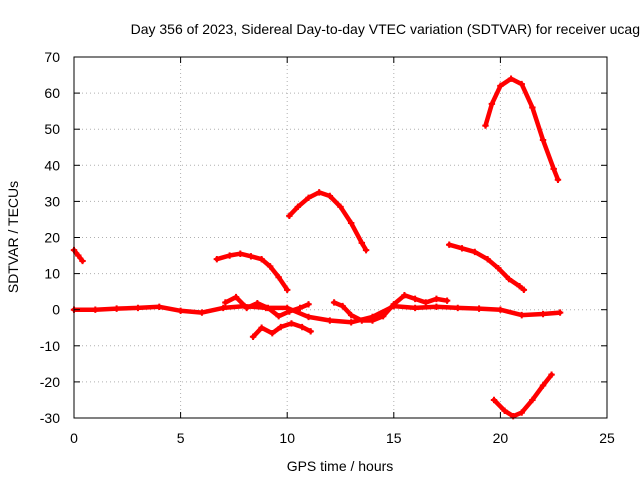 This screenshot has width=640, height=480. I want to click on series-arc-cross-b, so click(390, 308).